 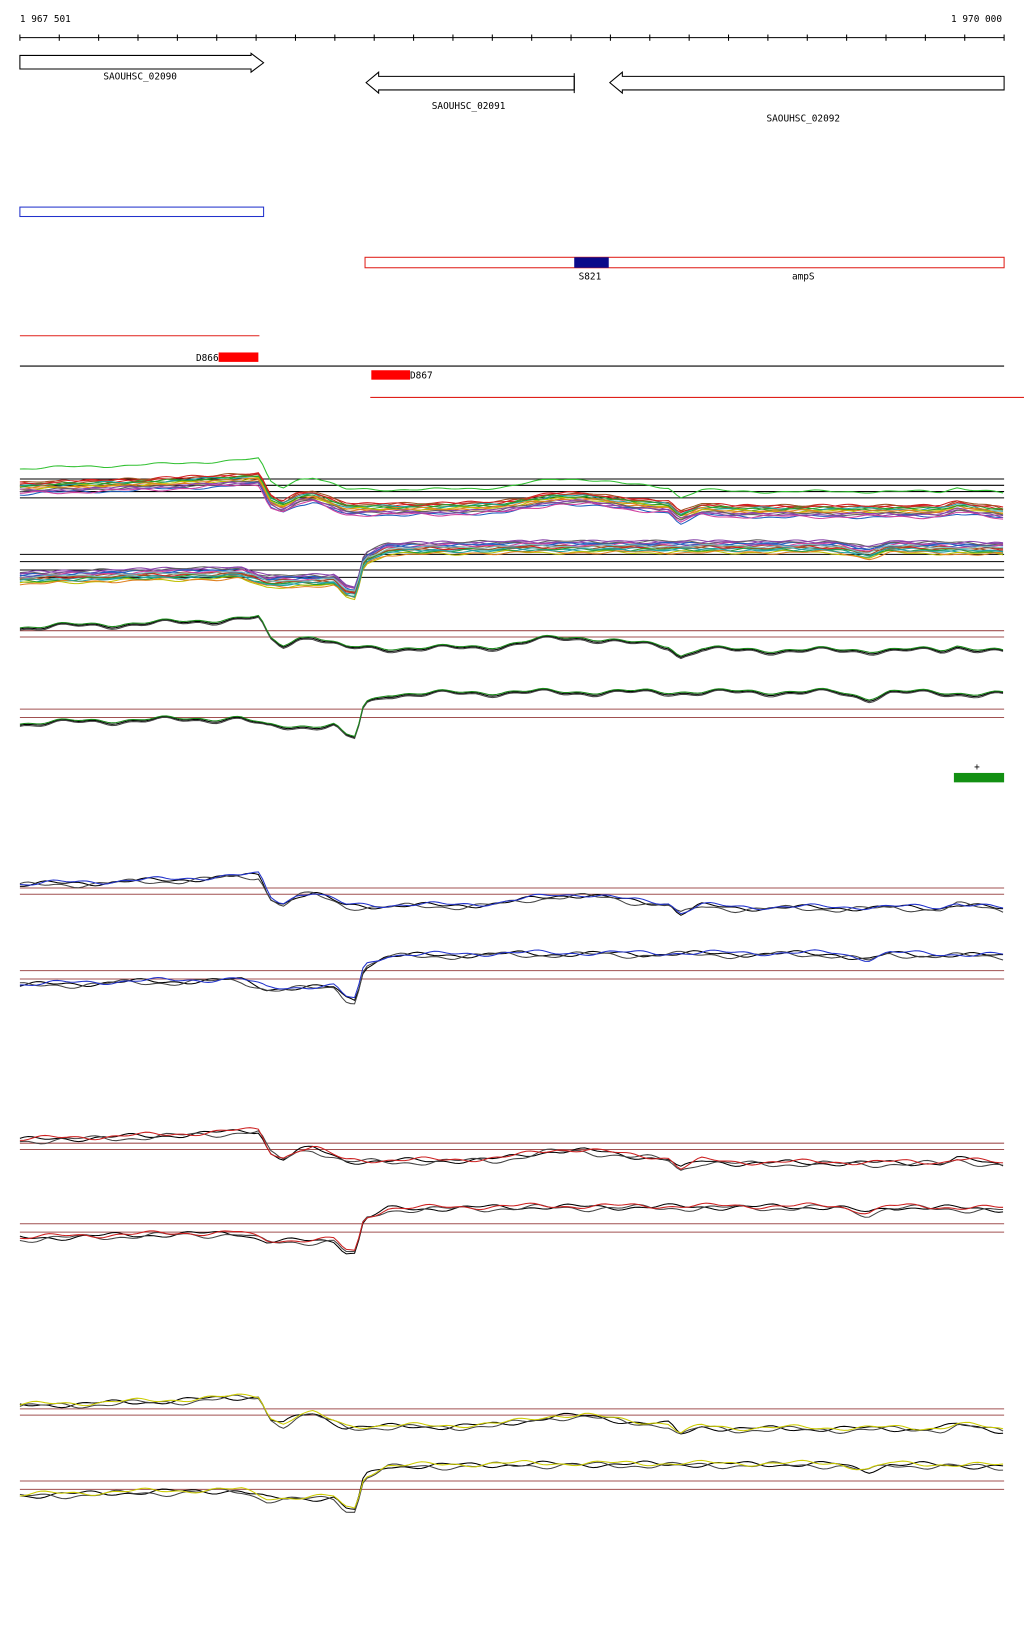 I want to click on marker-label: D867, so click(x=421, y=376).